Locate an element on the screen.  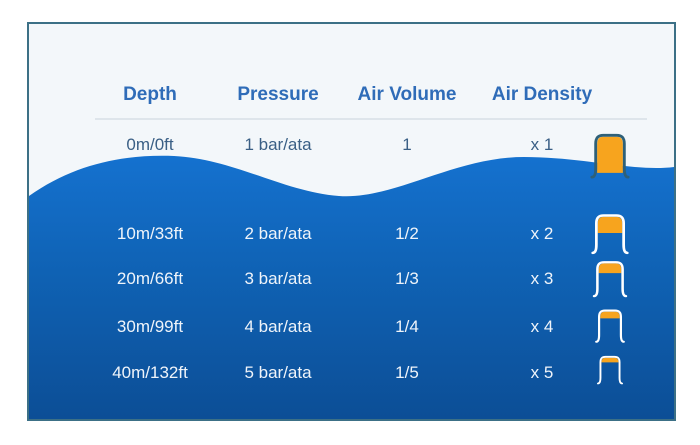
air-density-cell: x 1 is located at coordinates (542, 144).